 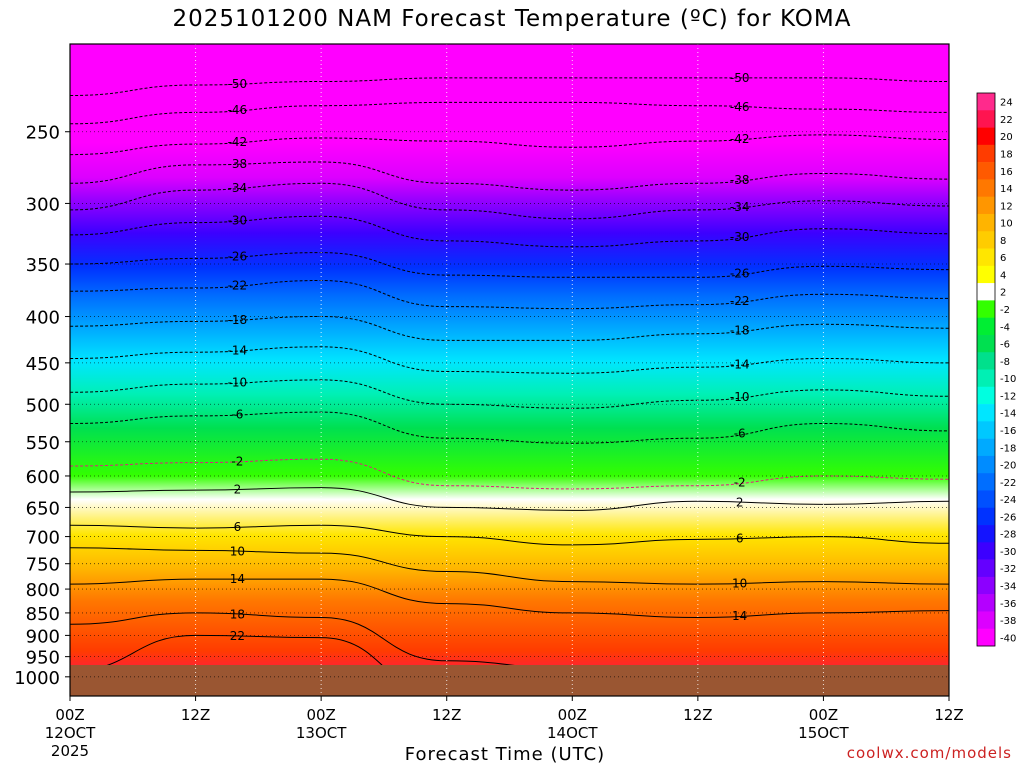 What do you see at coordinates (43, 133) in the screenshot?
I see `y-tick-label: 250` at bounding box center [43, 133].